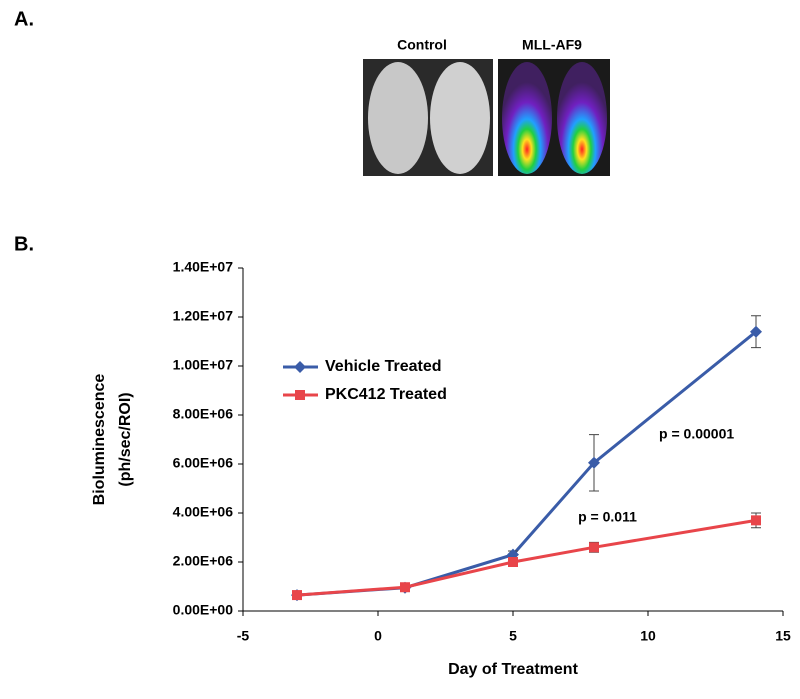 This screenshot has height=699, width=800. Describe the element at coordinates (378, 636) in the screenshot. I see `x-tick-label: 0` at that location.